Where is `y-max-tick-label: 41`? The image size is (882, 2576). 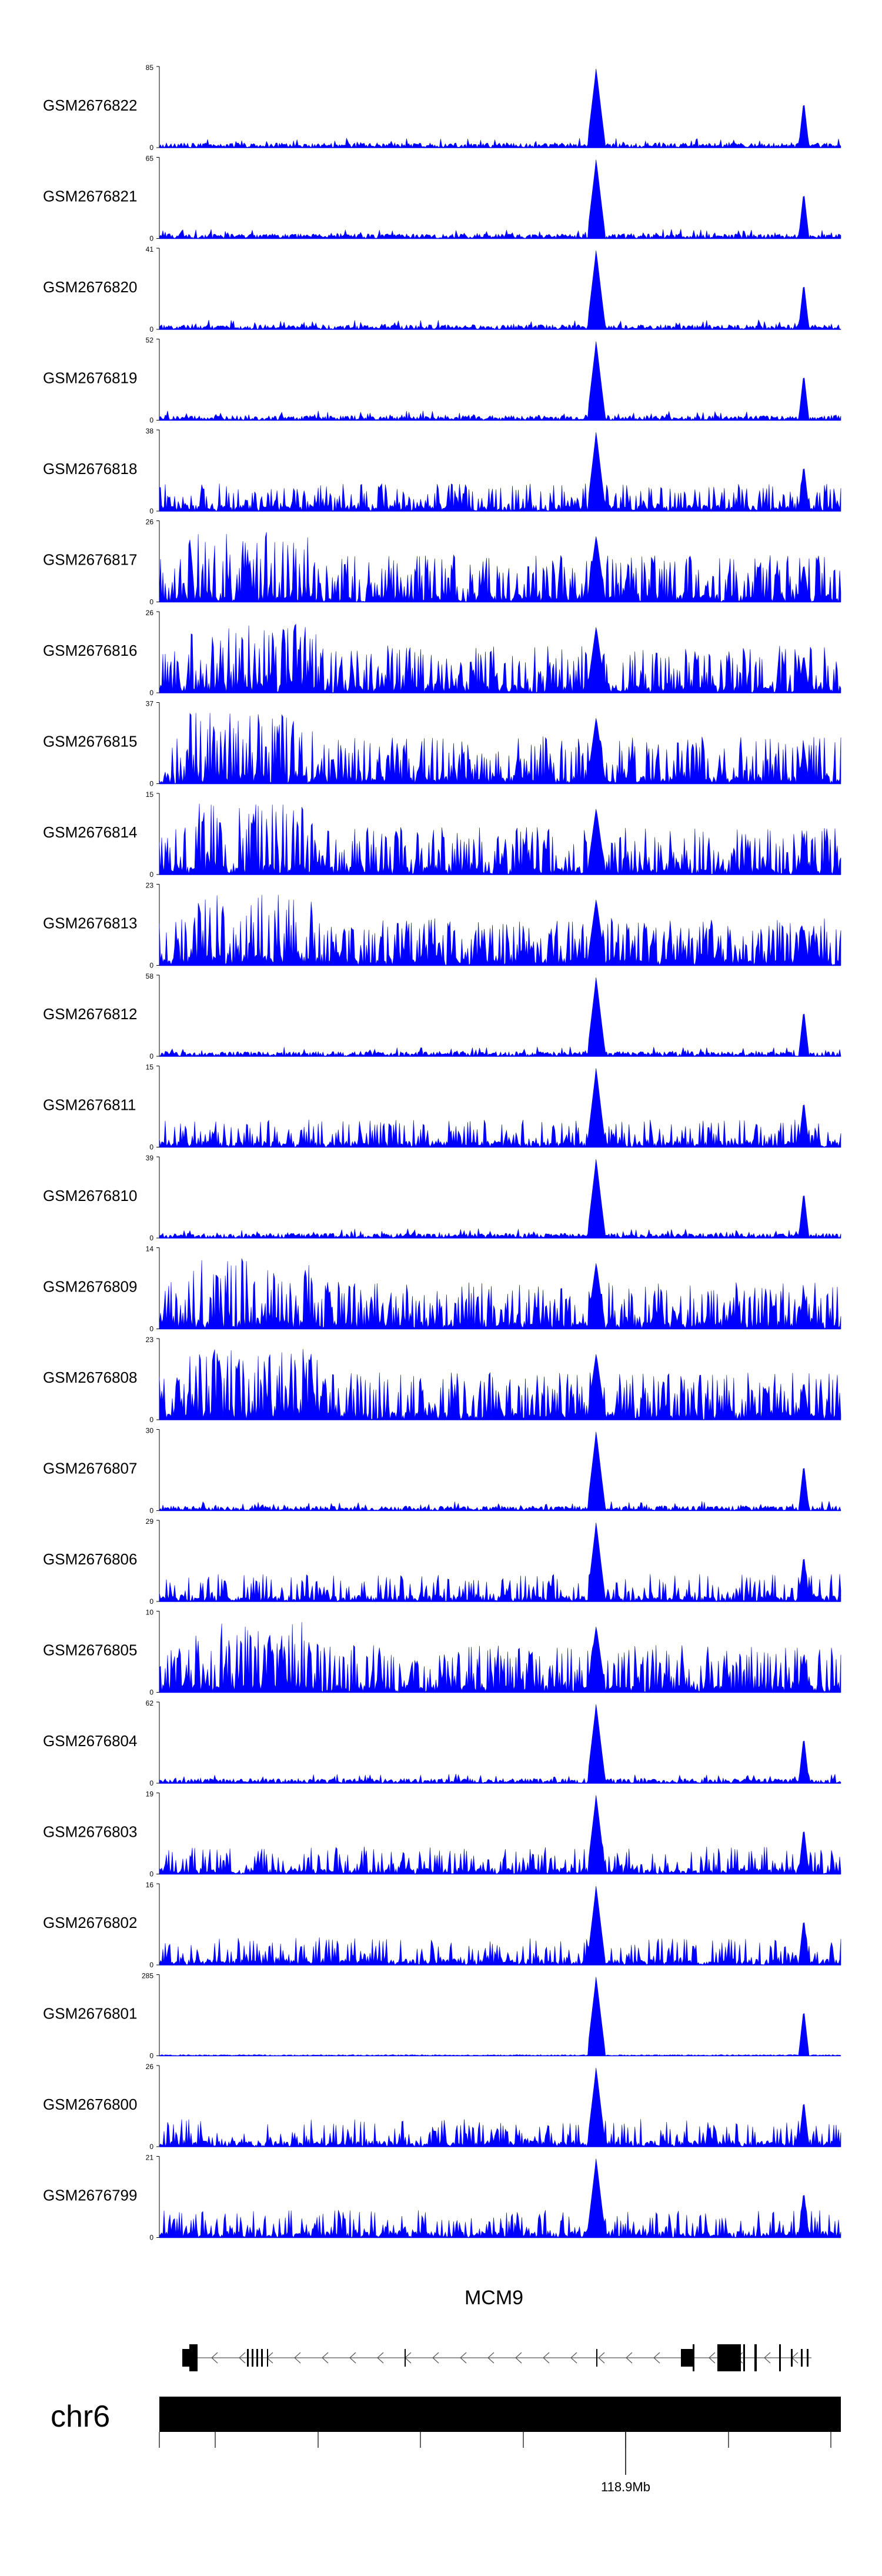 y-max-tick-label: 41 is located at coordinates (150, 249).